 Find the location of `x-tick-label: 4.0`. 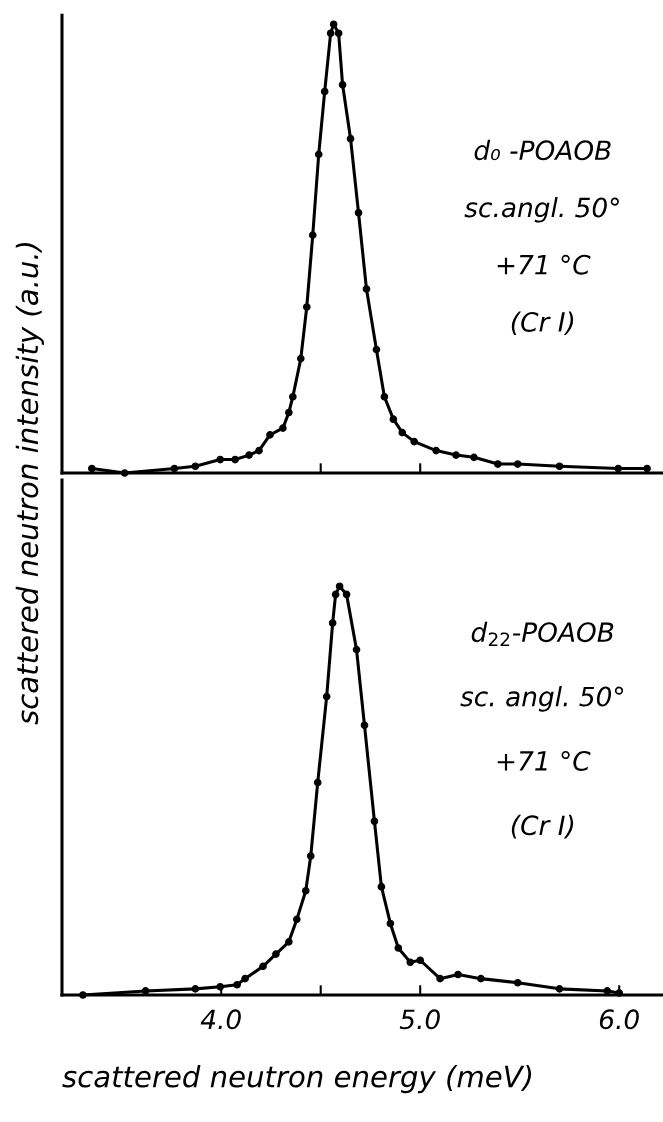

x-tick-label: 4.0 is located at coordinates (220, 1019).